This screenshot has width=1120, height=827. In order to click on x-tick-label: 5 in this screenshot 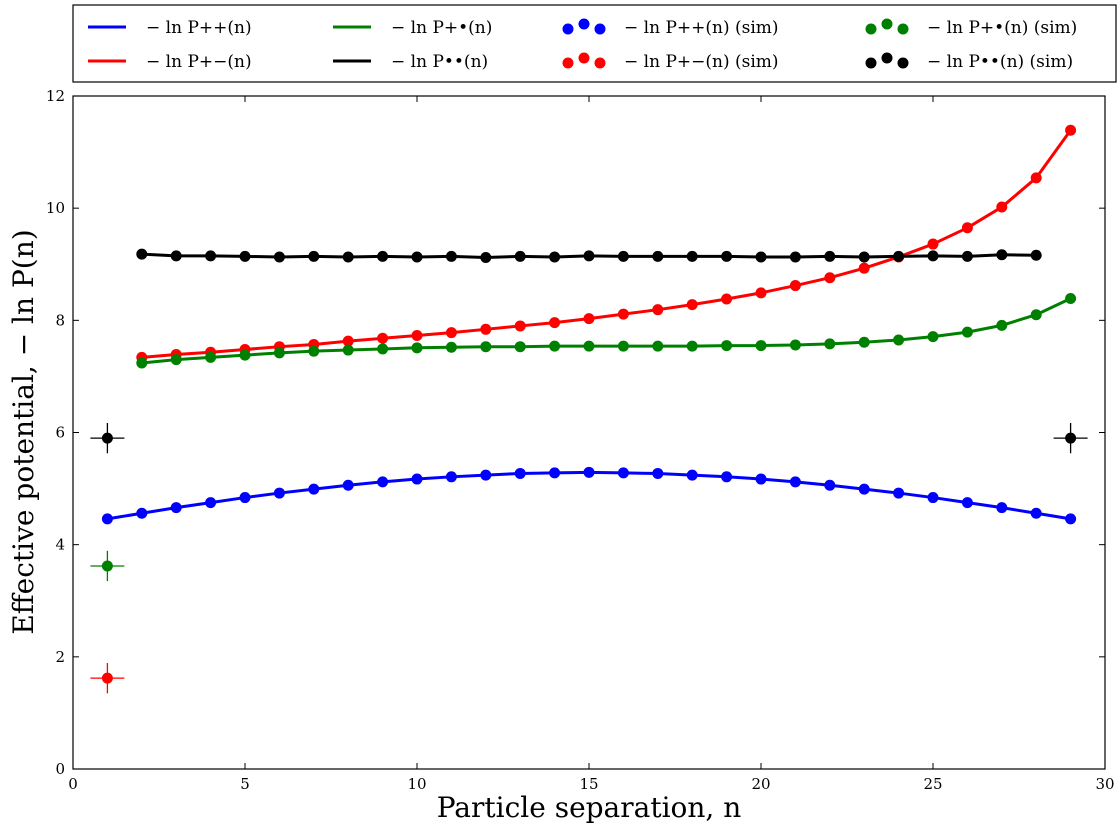, I will do `click(245, 784)`.